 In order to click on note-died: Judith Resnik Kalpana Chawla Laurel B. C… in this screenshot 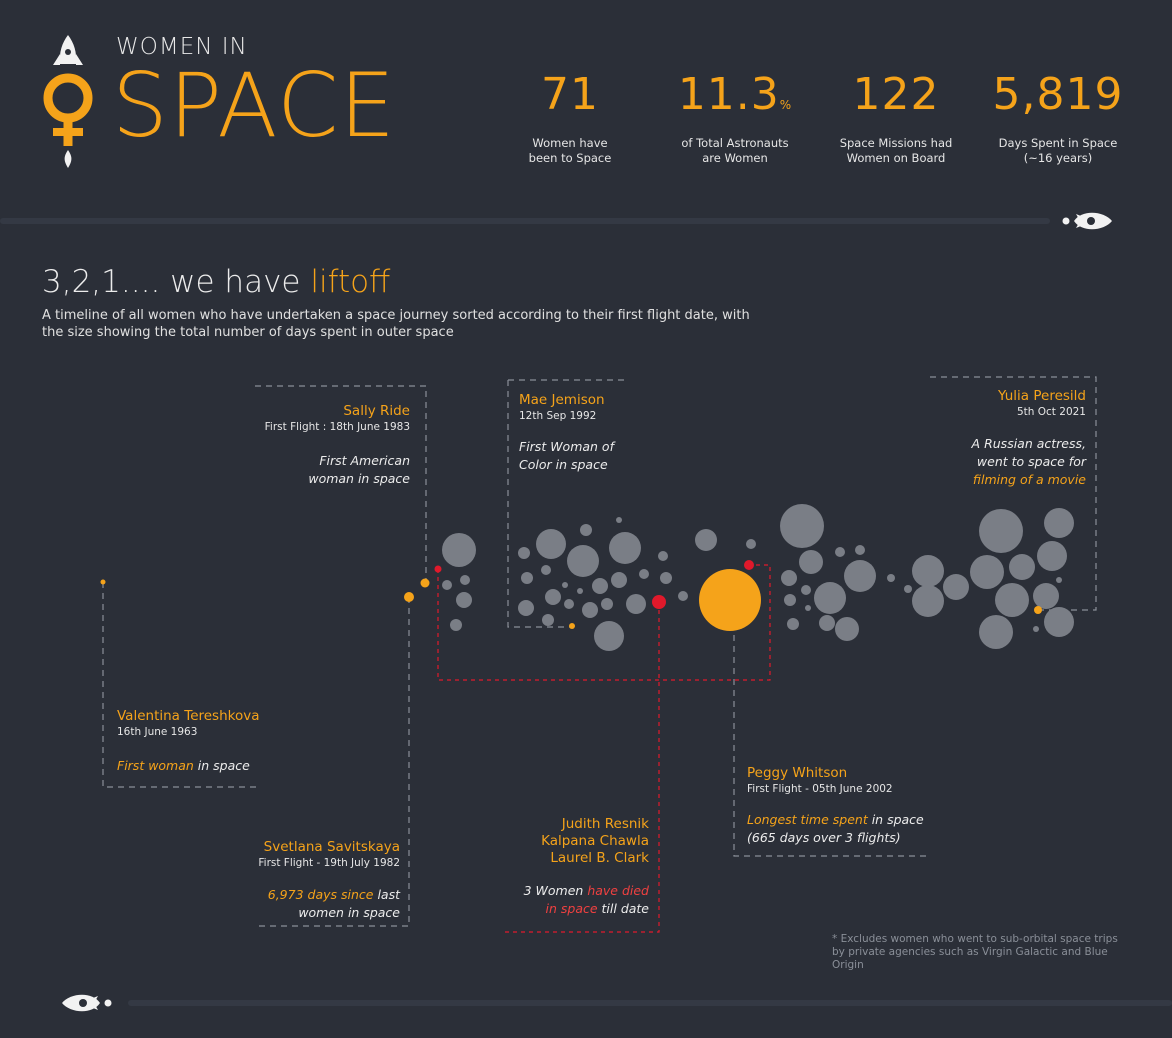, I will do `click(586, 866)`.